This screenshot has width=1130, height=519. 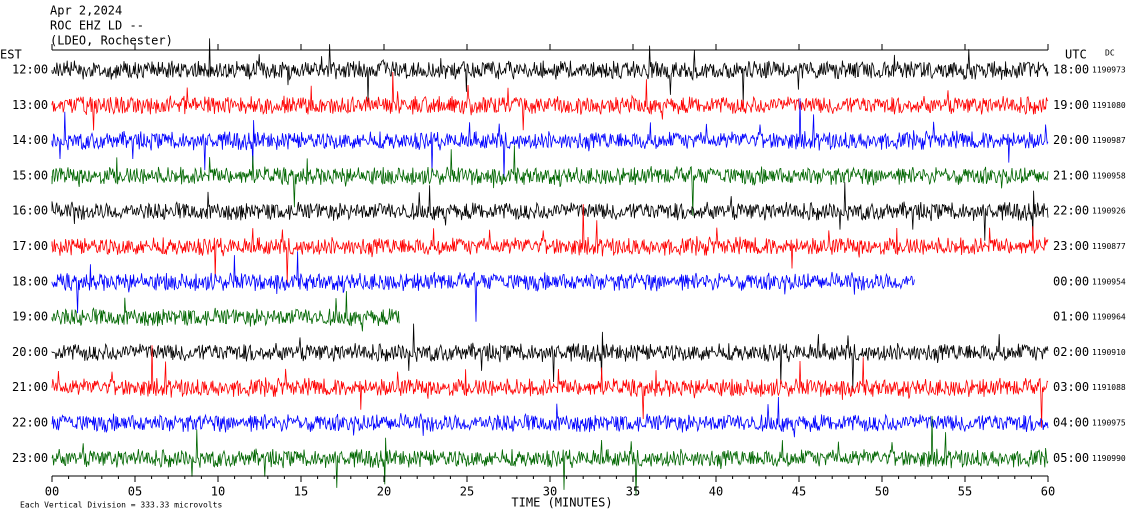 What do you see at coordinates (384, 492) in the screenshot?
I see `x-tick-label: 20` at bounding box center [384, 492].